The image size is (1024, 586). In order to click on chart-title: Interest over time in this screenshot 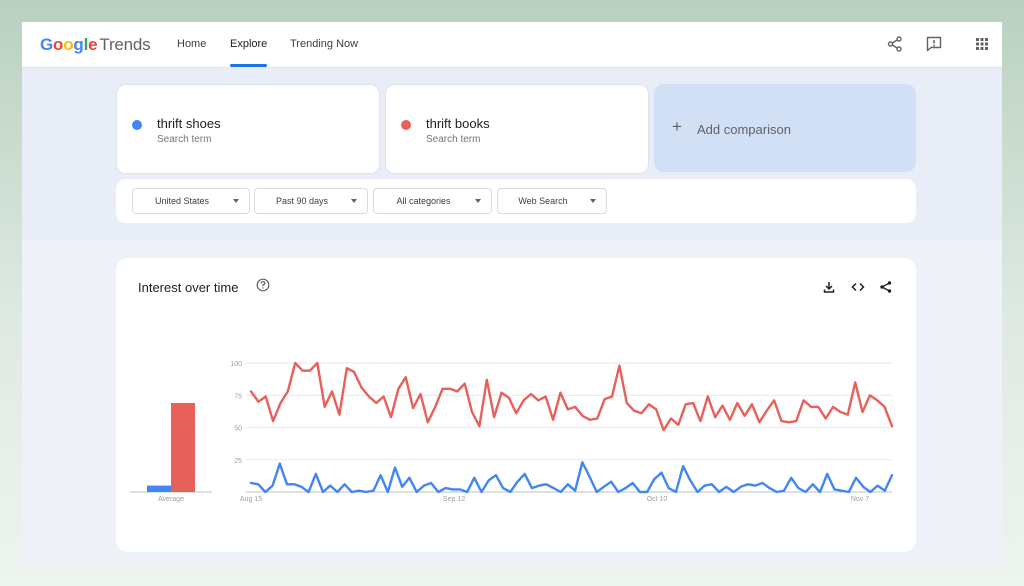, I will do `click(188, 287)`.